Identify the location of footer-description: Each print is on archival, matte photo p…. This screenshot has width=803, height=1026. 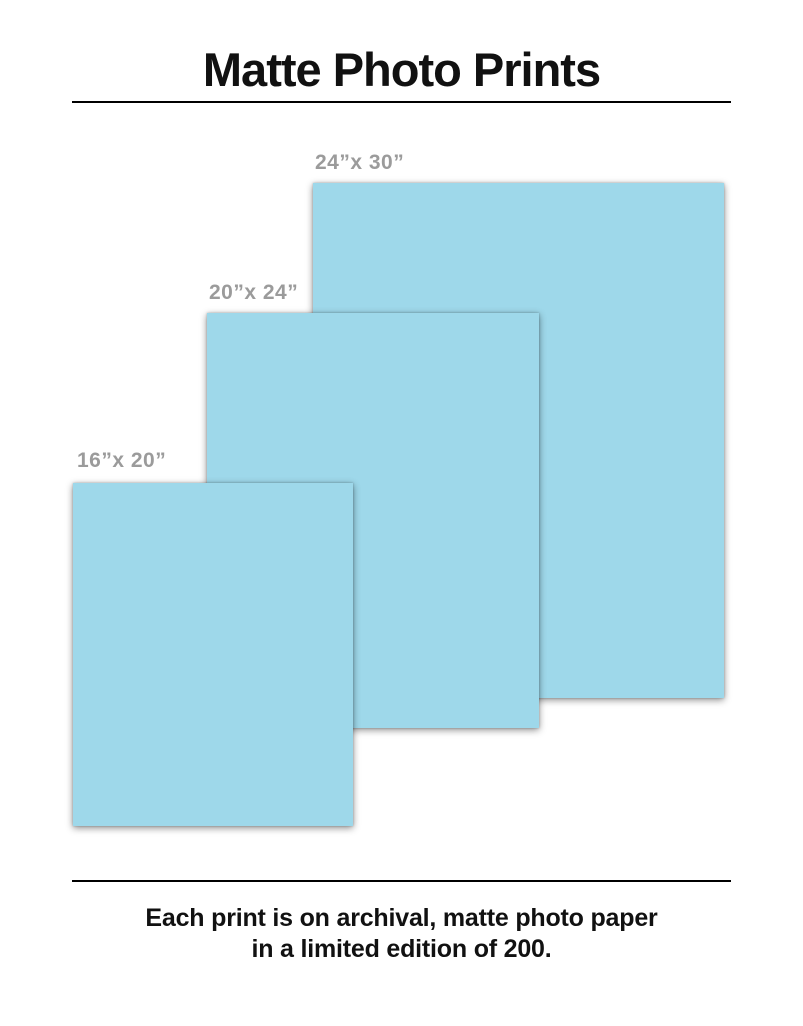
(401, 934).